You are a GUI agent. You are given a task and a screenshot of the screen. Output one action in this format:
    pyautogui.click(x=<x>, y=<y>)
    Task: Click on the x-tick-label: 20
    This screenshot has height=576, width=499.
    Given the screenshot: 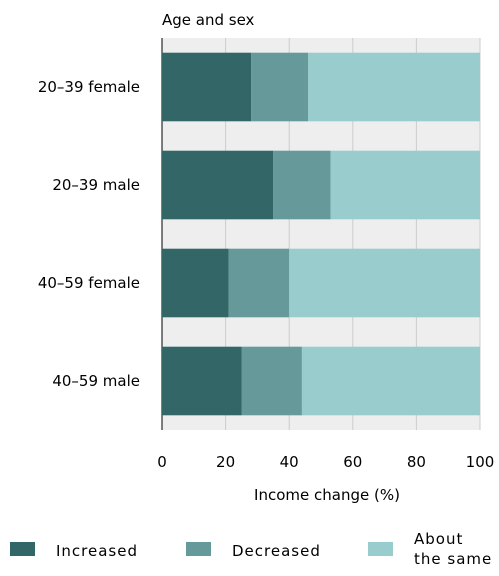 What is the action you would take?
    pyautogui.click(x=225, y=462)
    